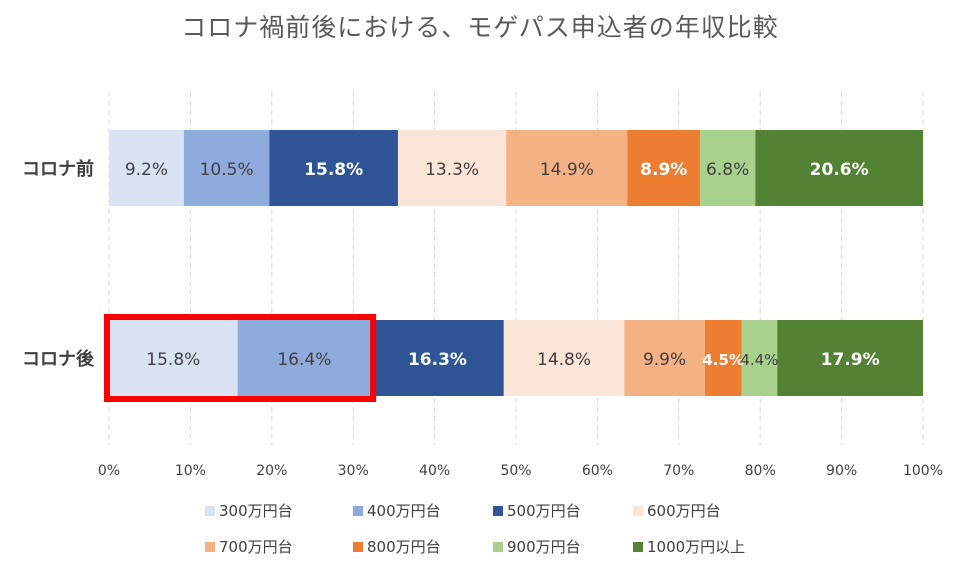 Image resolution: width=960 pixels, height=568 pixels. Describe the element at coordinates (923, 471) in the screenshot. I see `x-tick-label: 100%` at that location.